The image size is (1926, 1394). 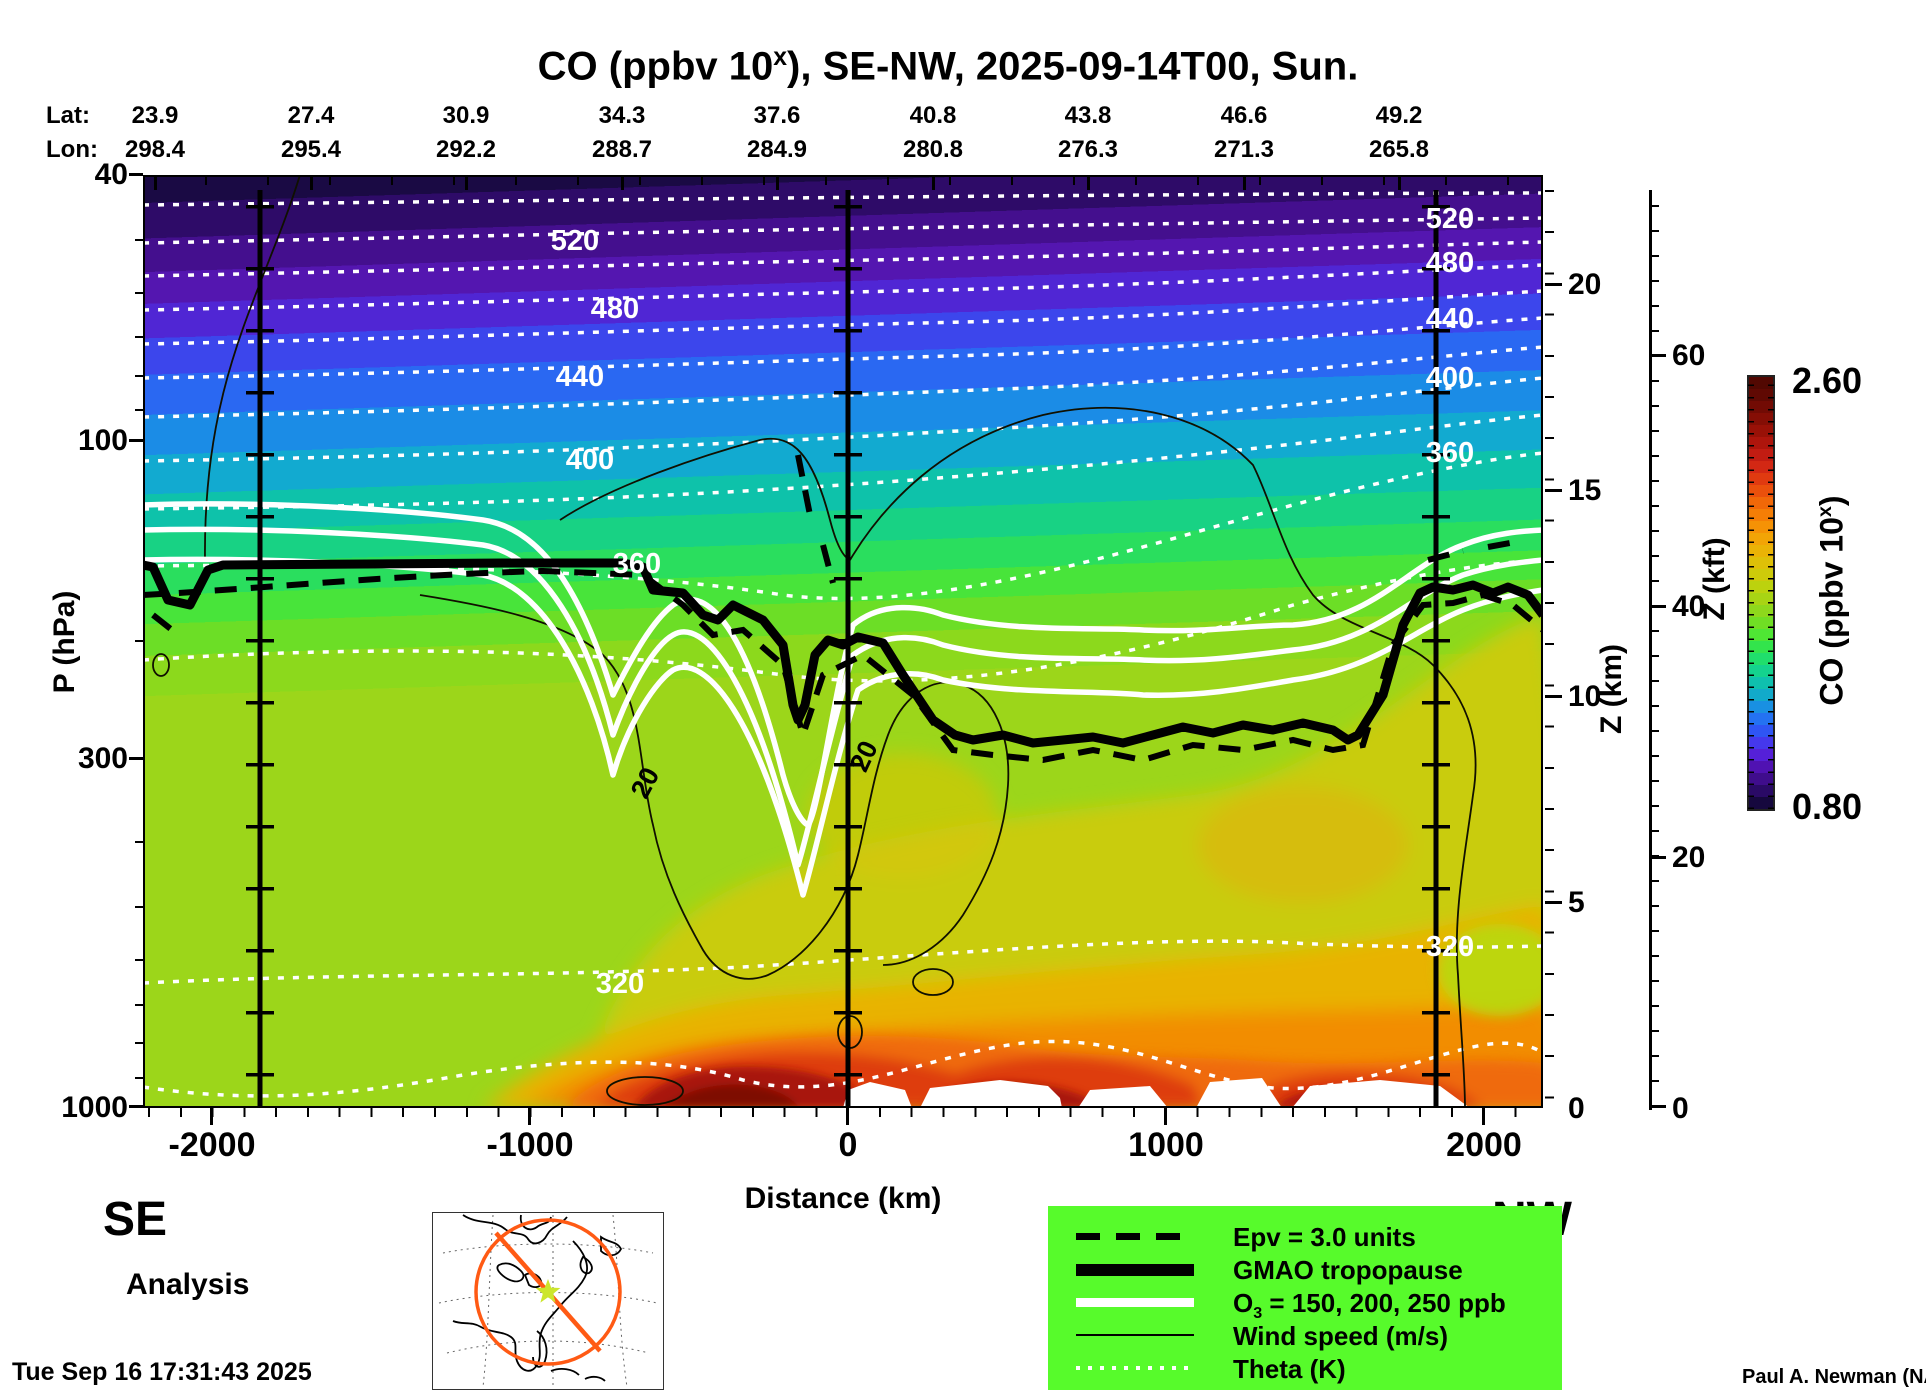 I want to click on legend-item-label: Theta (K), so click(x=1289, y=1369).